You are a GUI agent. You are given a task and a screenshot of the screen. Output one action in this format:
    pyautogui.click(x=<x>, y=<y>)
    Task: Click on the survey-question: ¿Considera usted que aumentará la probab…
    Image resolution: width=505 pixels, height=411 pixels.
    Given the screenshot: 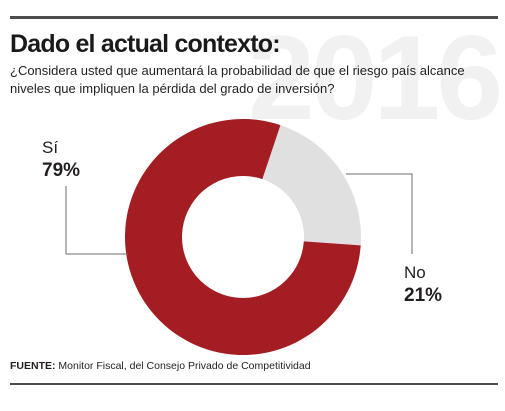 What is the action you would take?
    pyautogui.click(x=237, y=79)
    